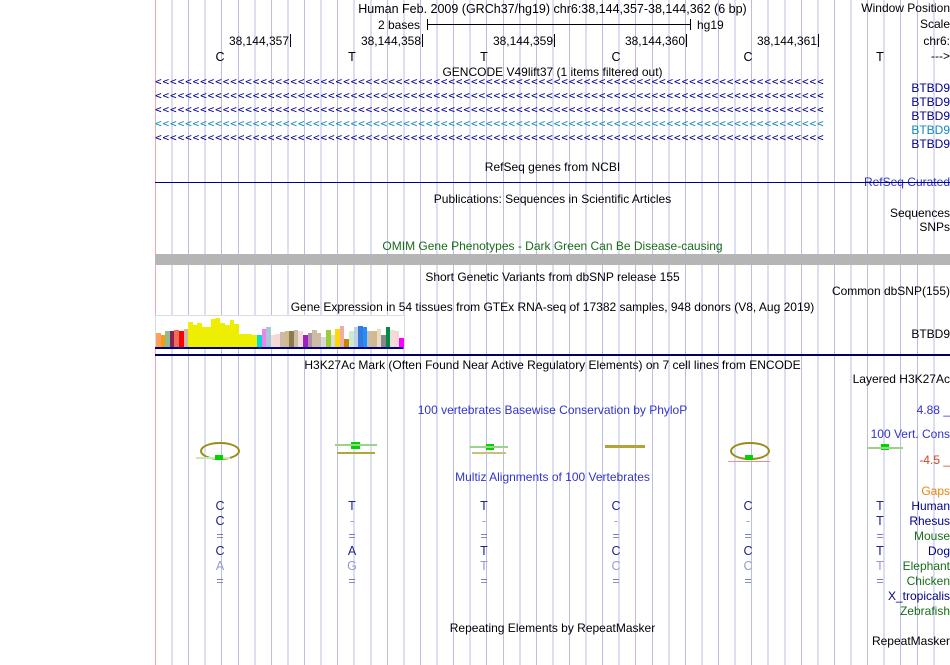  What do you see at coordinates (552, 167) in the screenshot?
I see `refseq-track-title: RefSeq genes from NCBI` at bounding box center [552, 167].